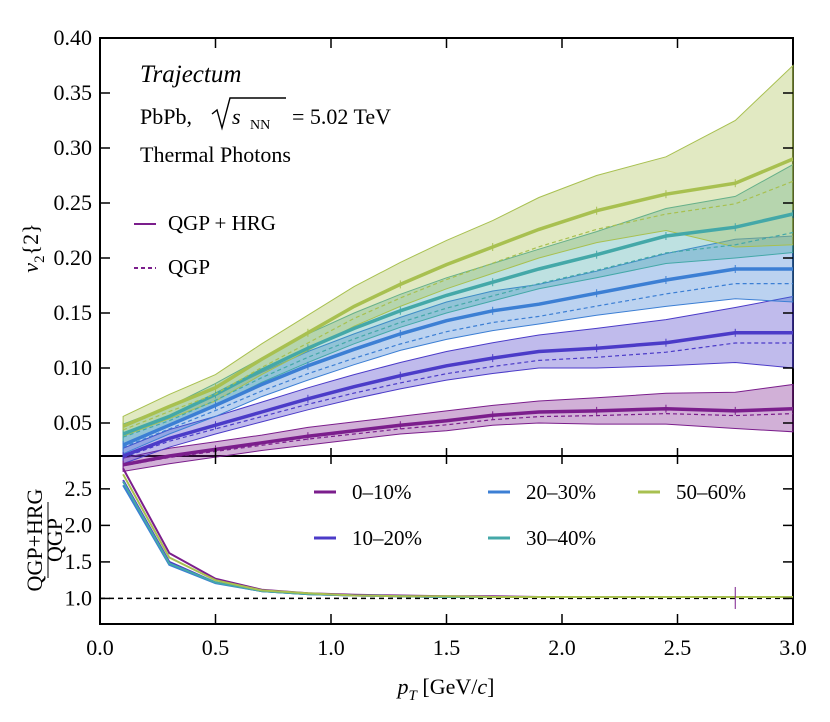 The image size is (830, 722). What do you see at coordinates (73, 367) in the screenshot?
I see `top-ytick-label: 0.10` at bounding box center [73, 367].